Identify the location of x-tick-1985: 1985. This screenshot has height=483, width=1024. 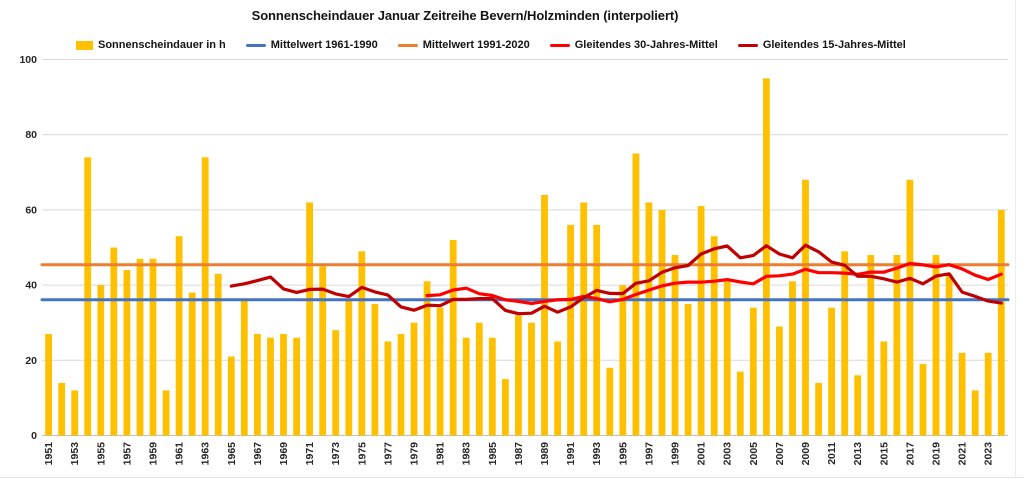
(493, 454).